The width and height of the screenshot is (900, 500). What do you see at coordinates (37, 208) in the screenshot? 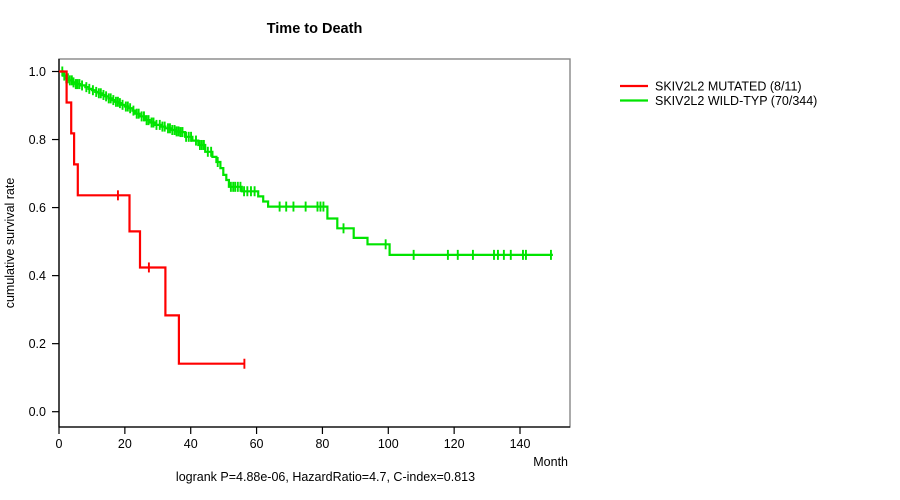
I see `y-tick-label: 0.6` at bounding box center [37, 208].